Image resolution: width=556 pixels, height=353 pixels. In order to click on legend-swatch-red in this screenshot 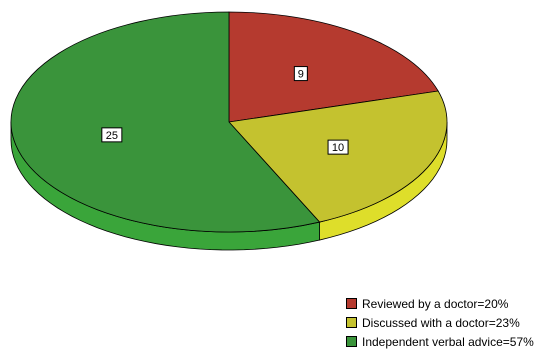, I will do `click(351, 303)`.